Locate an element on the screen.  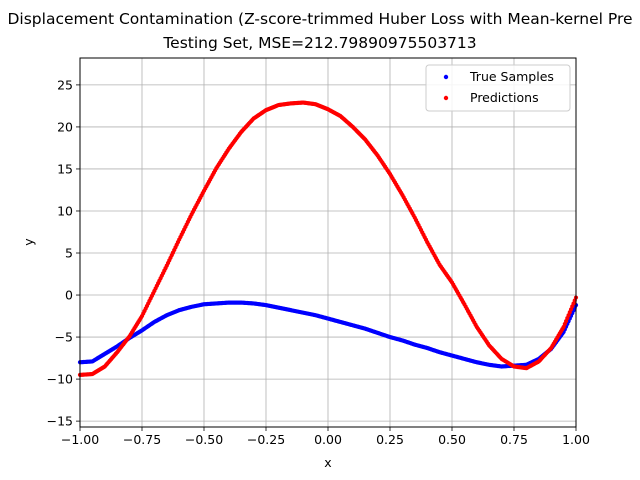
y-tick-label: −5 is located at coordinates (64, 337).